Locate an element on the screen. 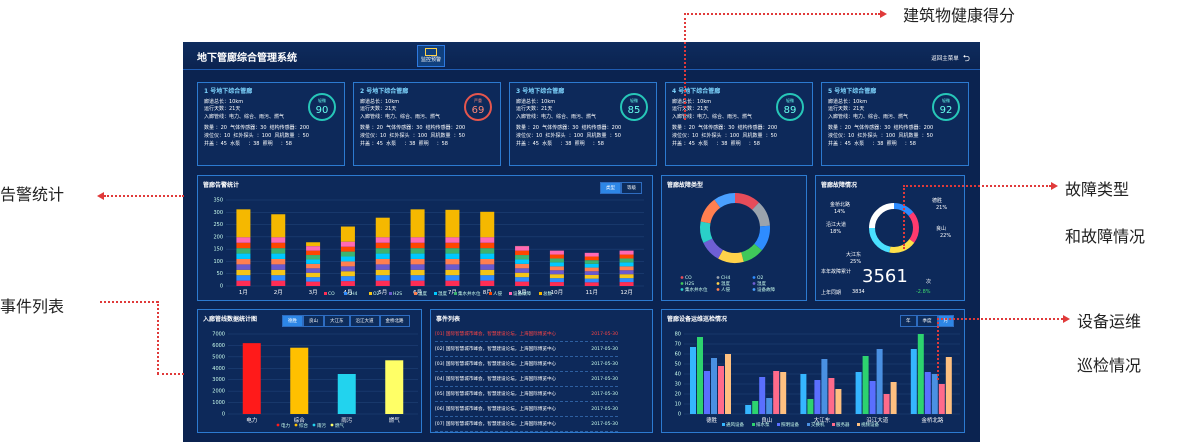 The image size is (1179, 445). tab-type: 类型 is located at coordinates (610, 188).